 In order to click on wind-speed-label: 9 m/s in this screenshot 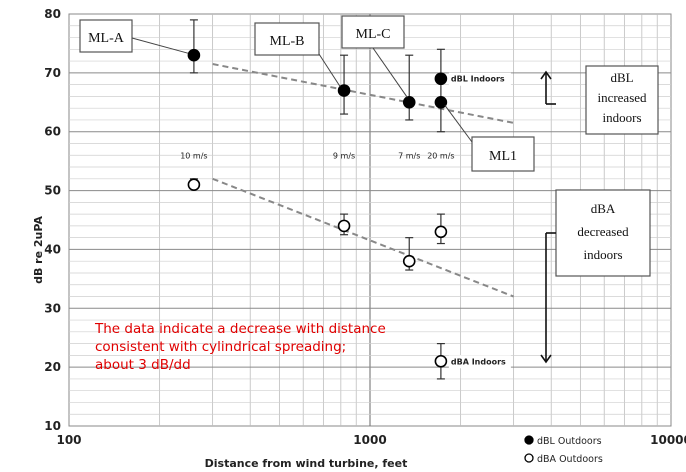, I will do `click(344, 155)`.